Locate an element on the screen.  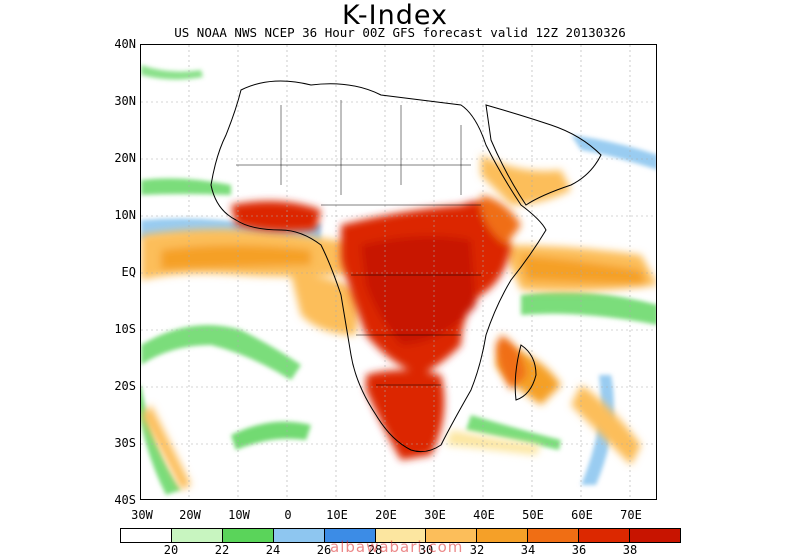
lon-label: 30W is located at coordinates (142, 515).